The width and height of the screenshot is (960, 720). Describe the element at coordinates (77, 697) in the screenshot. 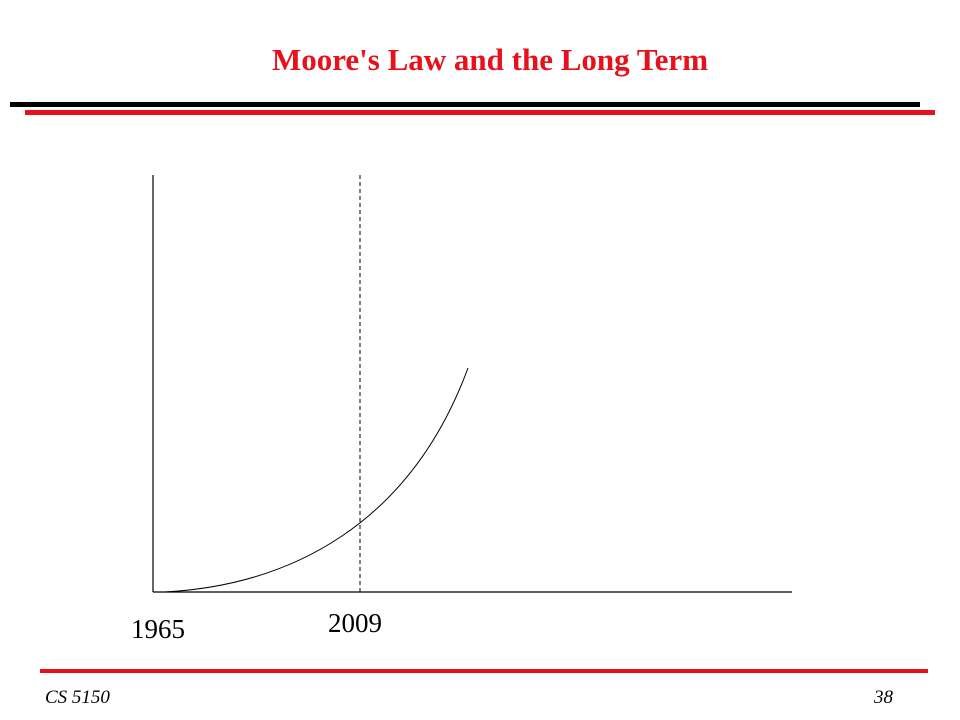

I see `footer-course: CS 5150` at that location.